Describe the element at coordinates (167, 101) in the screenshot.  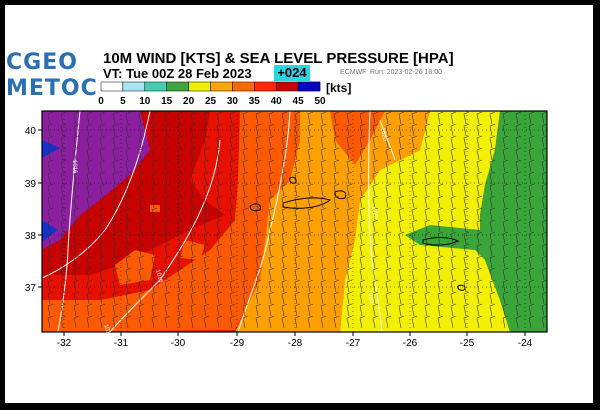
I see `legend-tick-label: 15` at that location.